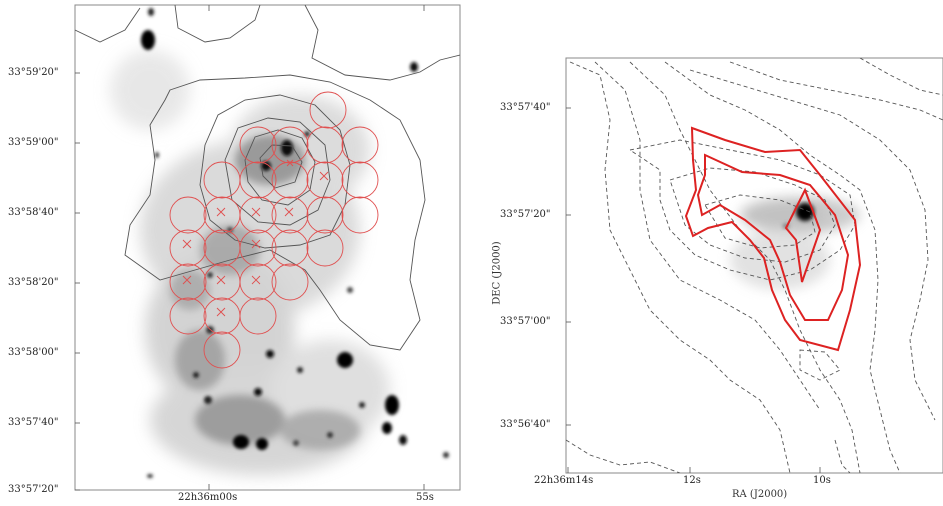 The width and height of the screenshot is (943, 506). Describe the element at coordinates (773, 239) in the screenshot. I see `red-contours` at that location.